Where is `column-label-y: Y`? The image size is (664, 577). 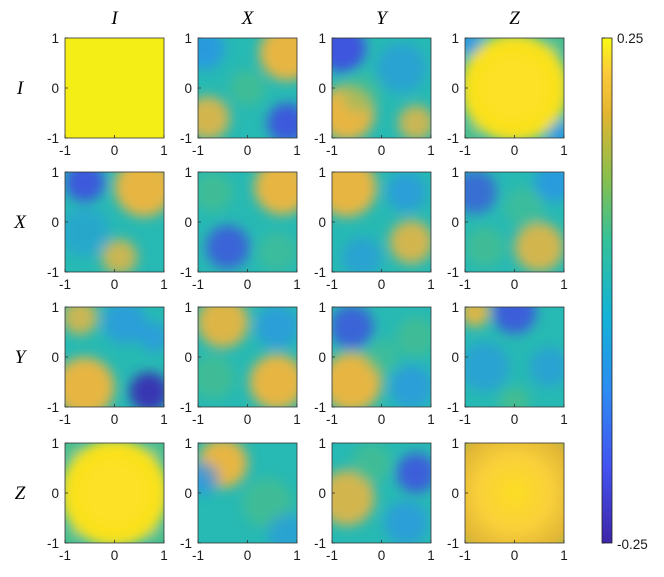 column-label-y: Y is located at coordinates (382, 18).